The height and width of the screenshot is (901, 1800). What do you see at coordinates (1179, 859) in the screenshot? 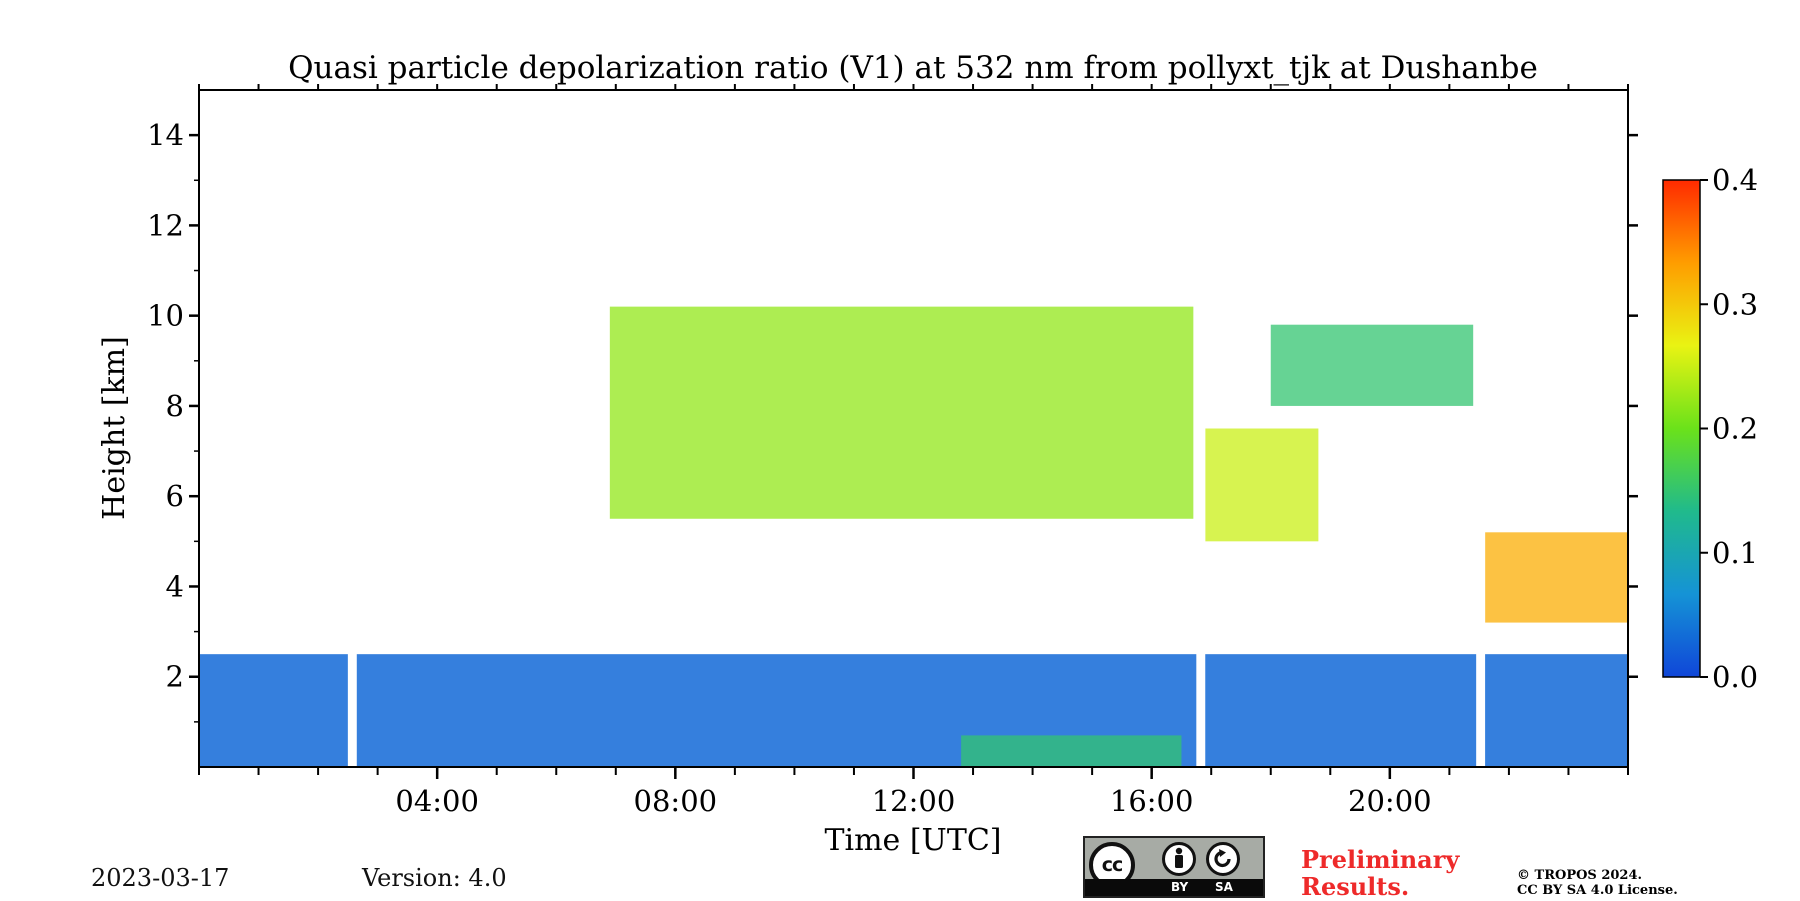
I see `attribution-icon` at bounding box center [1179, 859].